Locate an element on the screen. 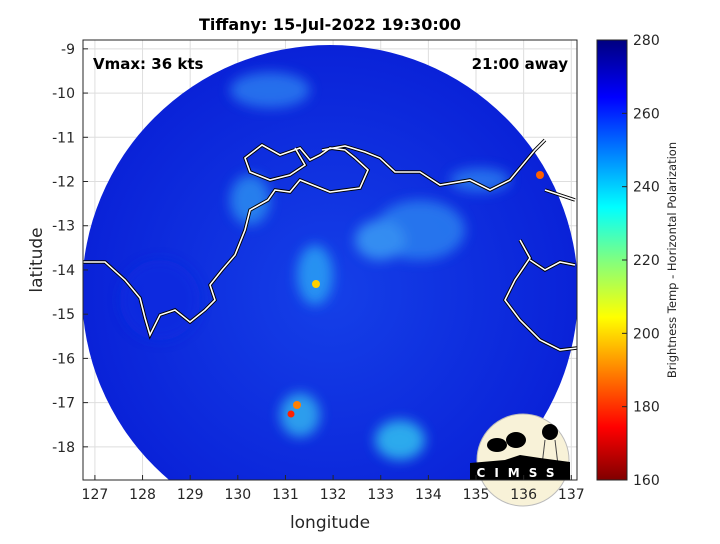 This screenshot has width=720, height=544. cimss-logo: CIMSS is located at coordinates (520, 460).